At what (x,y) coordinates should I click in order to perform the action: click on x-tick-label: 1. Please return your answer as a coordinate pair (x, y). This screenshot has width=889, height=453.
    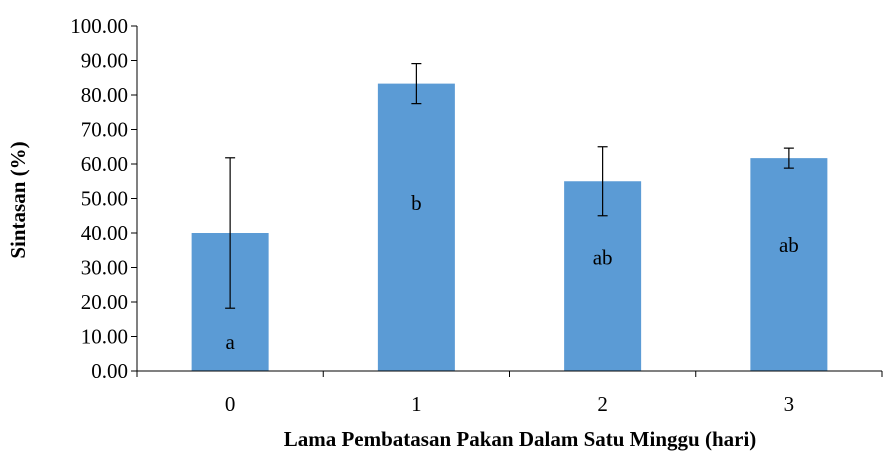
    Looking at the image, I should click on (416, 404).